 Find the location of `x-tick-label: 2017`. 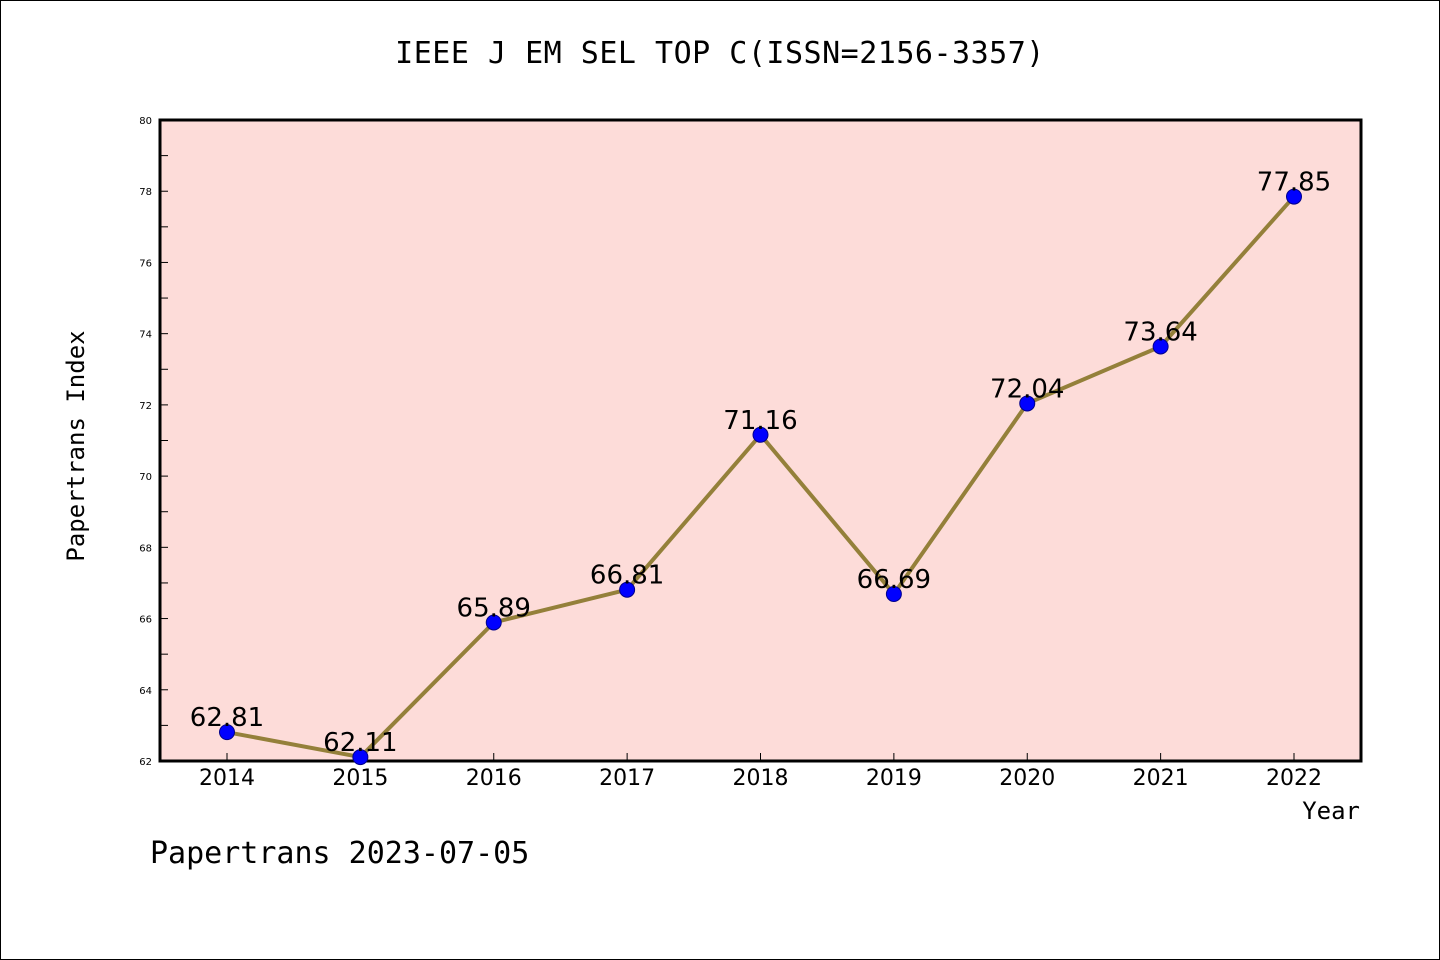

x-tick-label: 2017 is located at coordinates (627, 778).